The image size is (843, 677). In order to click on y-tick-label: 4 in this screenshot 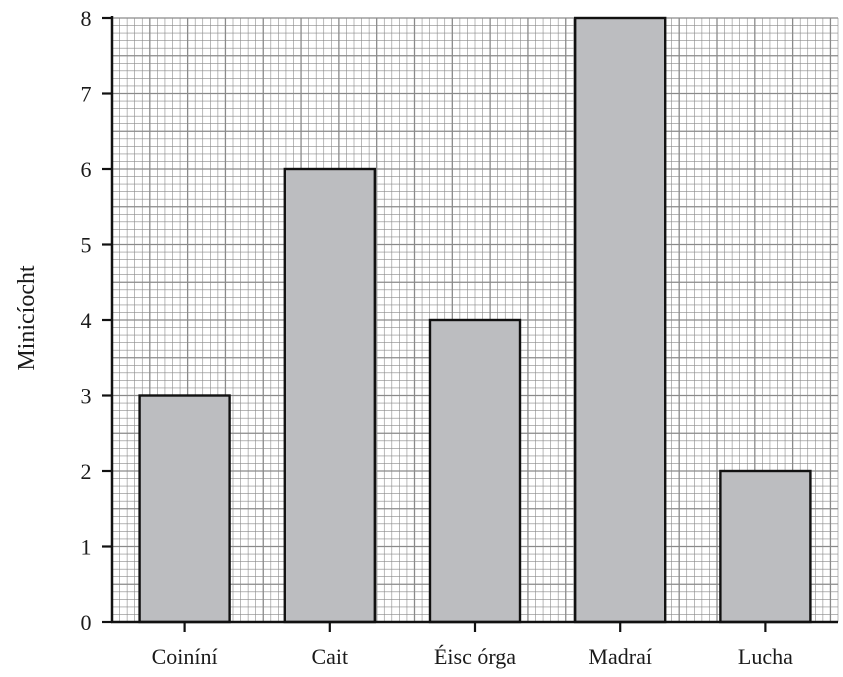, I will do `click(86, 320)`.